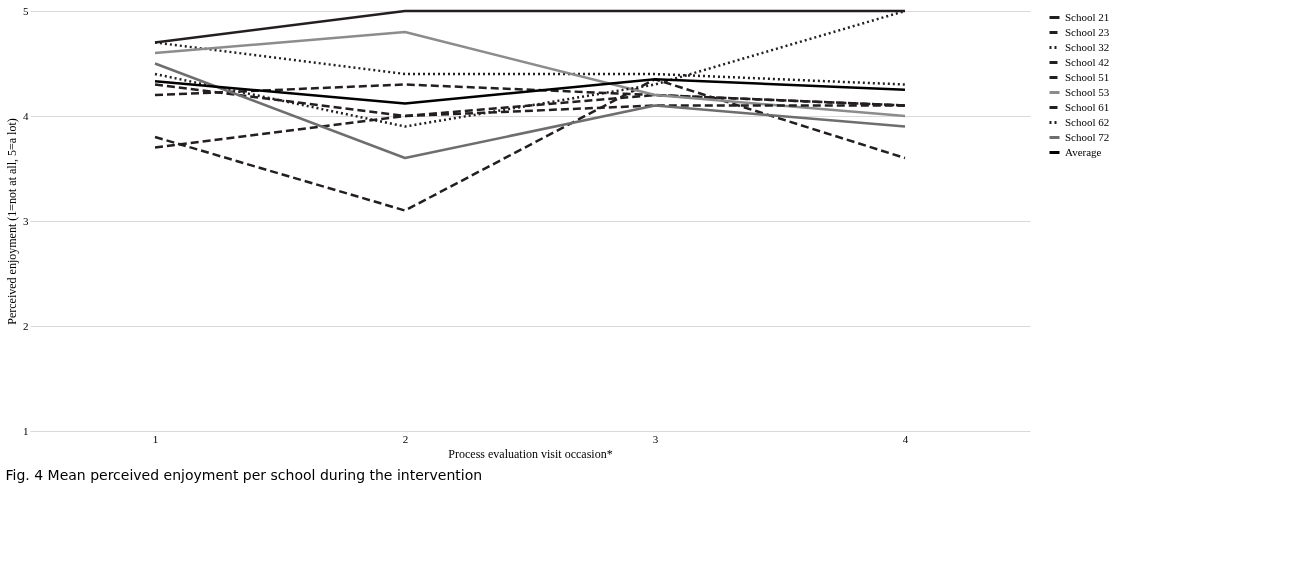 This screenshot has width=1292, height=569. I want to click on x-tick-label: 4, so click(905, 438).